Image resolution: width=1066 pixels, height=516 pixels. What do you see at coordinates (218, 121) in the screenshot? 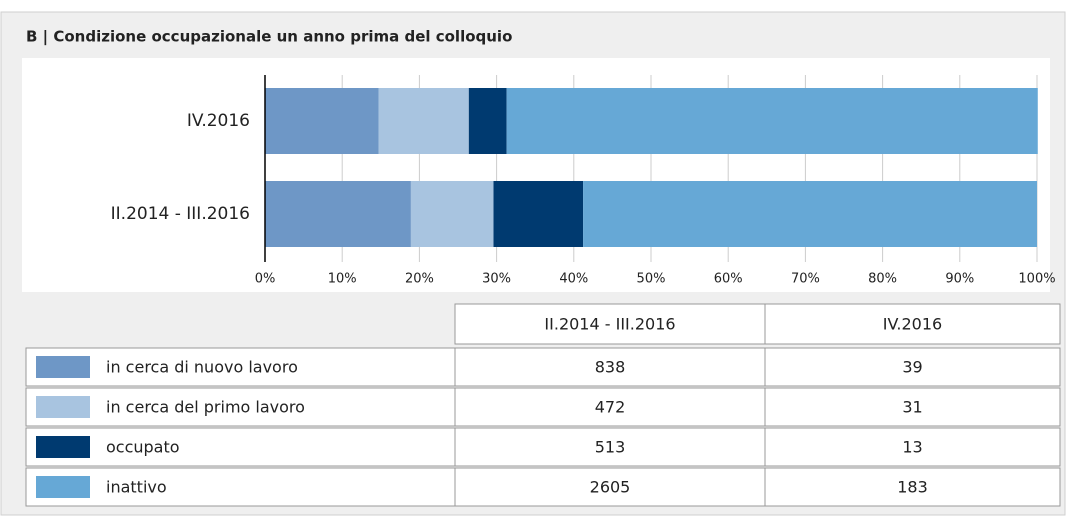
I see `y-tick-label: IV.2016` at bounding box center [218, 121].